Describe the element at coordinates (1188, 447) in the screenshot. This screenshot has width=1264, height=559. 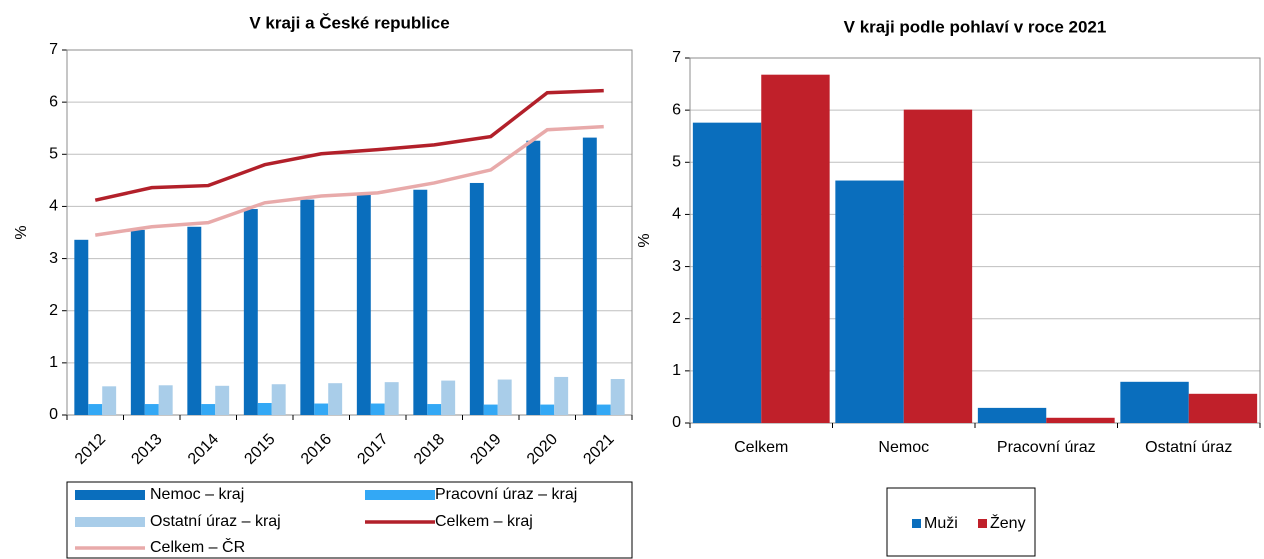
I see `x-tick-label: Ostatní úraz` at that location.